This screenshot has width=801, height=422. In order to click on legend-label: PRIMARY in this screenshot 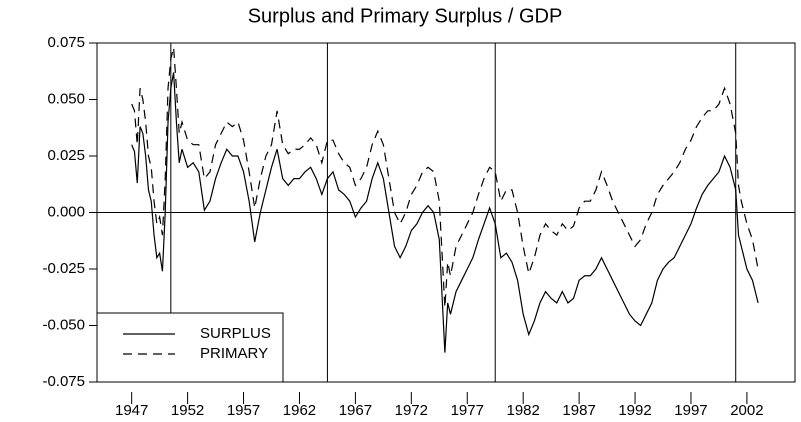, I will do `click(234, 353)`.